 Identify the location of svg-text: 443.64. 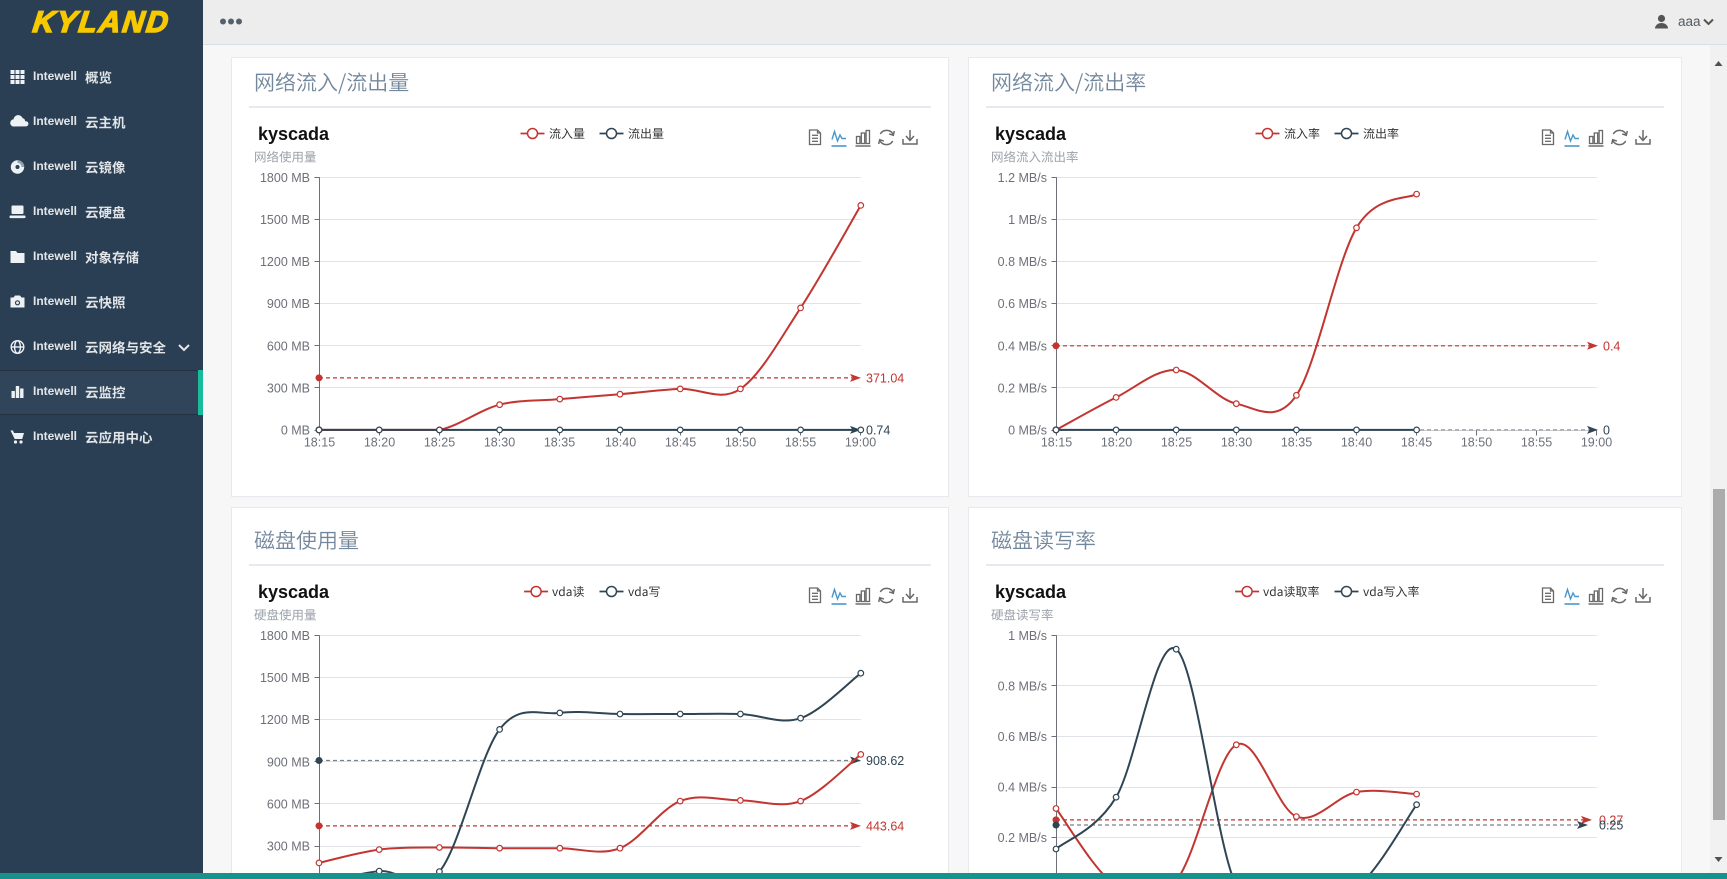
(885, 826).